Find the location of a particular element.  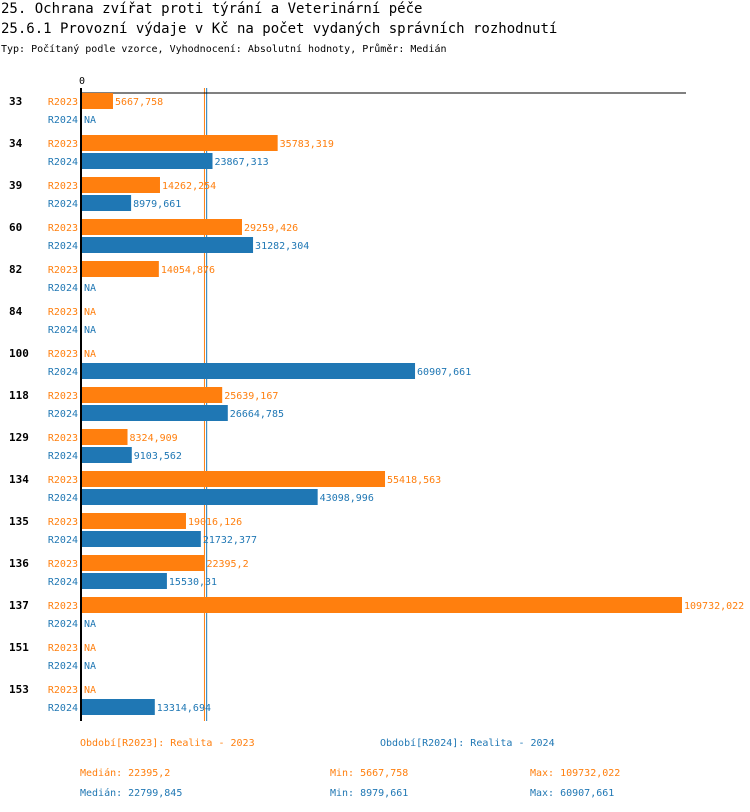

data-label: 35783,319 is located at coordinates (307, 144).